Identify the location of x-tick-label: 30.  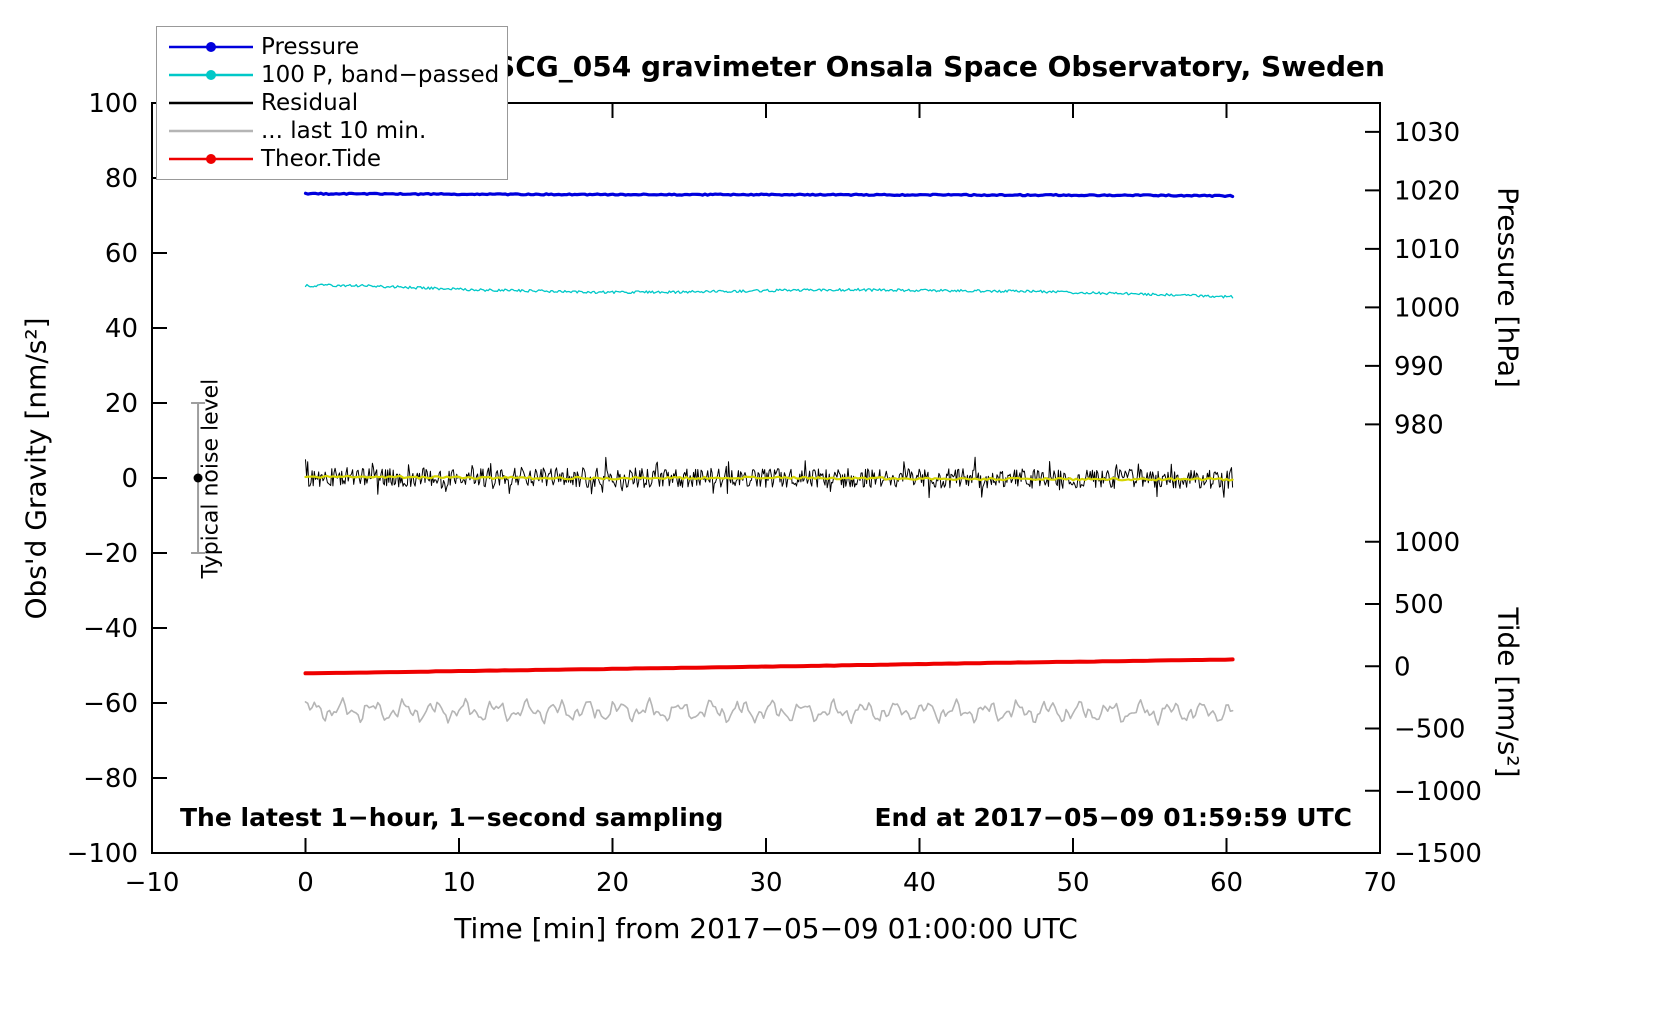
(765, 883).